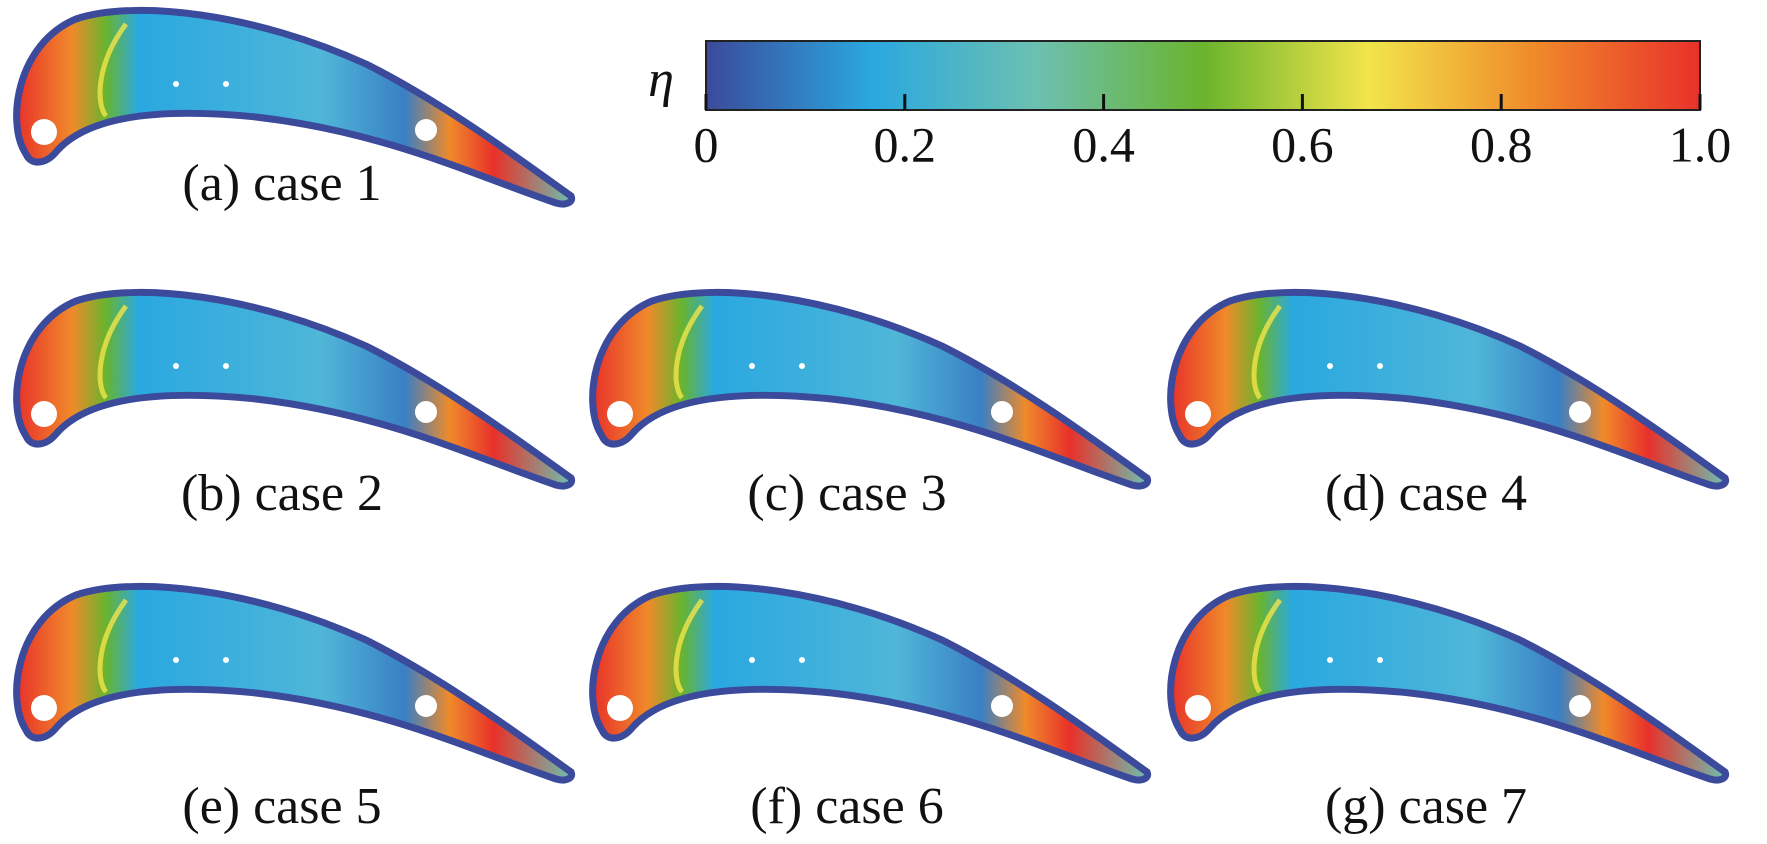 The width and height of the screenshot is (1767, 844). What do you see at coordinates (1302, 144) in the screenshot?
I see `tick-label: 0.6` at bounding box center [1302, 144].